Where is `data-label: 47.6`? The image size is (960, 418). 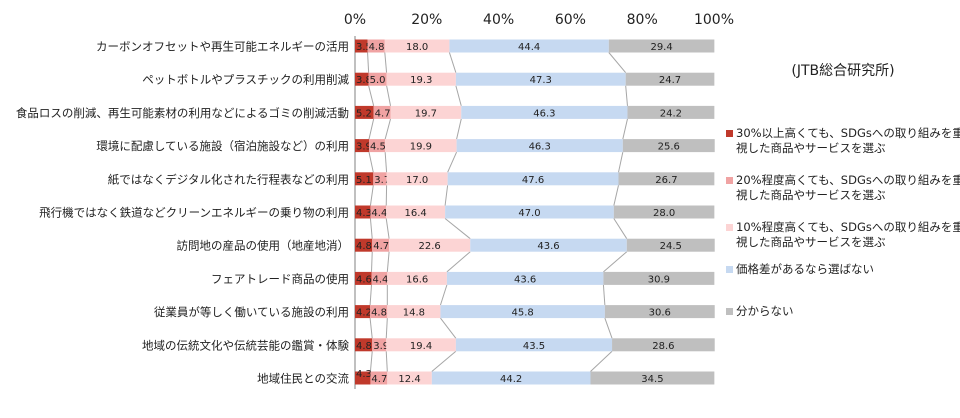
data-label: 47.6 is located at coordinates (533, 180).